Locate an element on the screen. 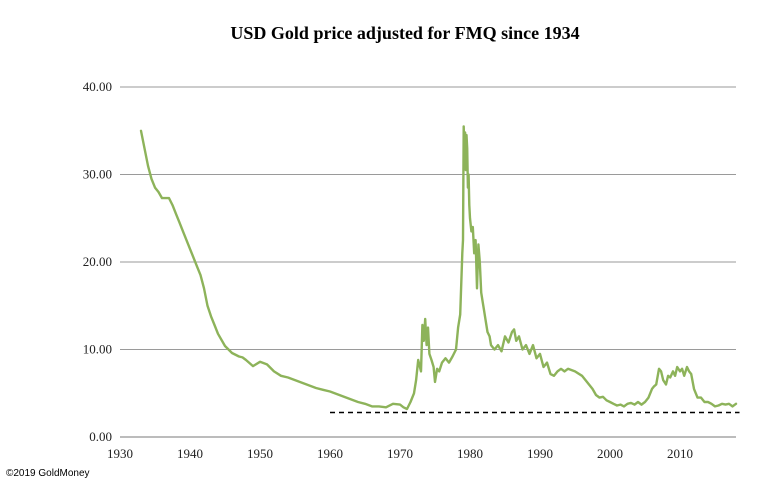 This screenshot has width=765, height=498. y-tick-label: 30.00 is located at coordinates (97, 174).